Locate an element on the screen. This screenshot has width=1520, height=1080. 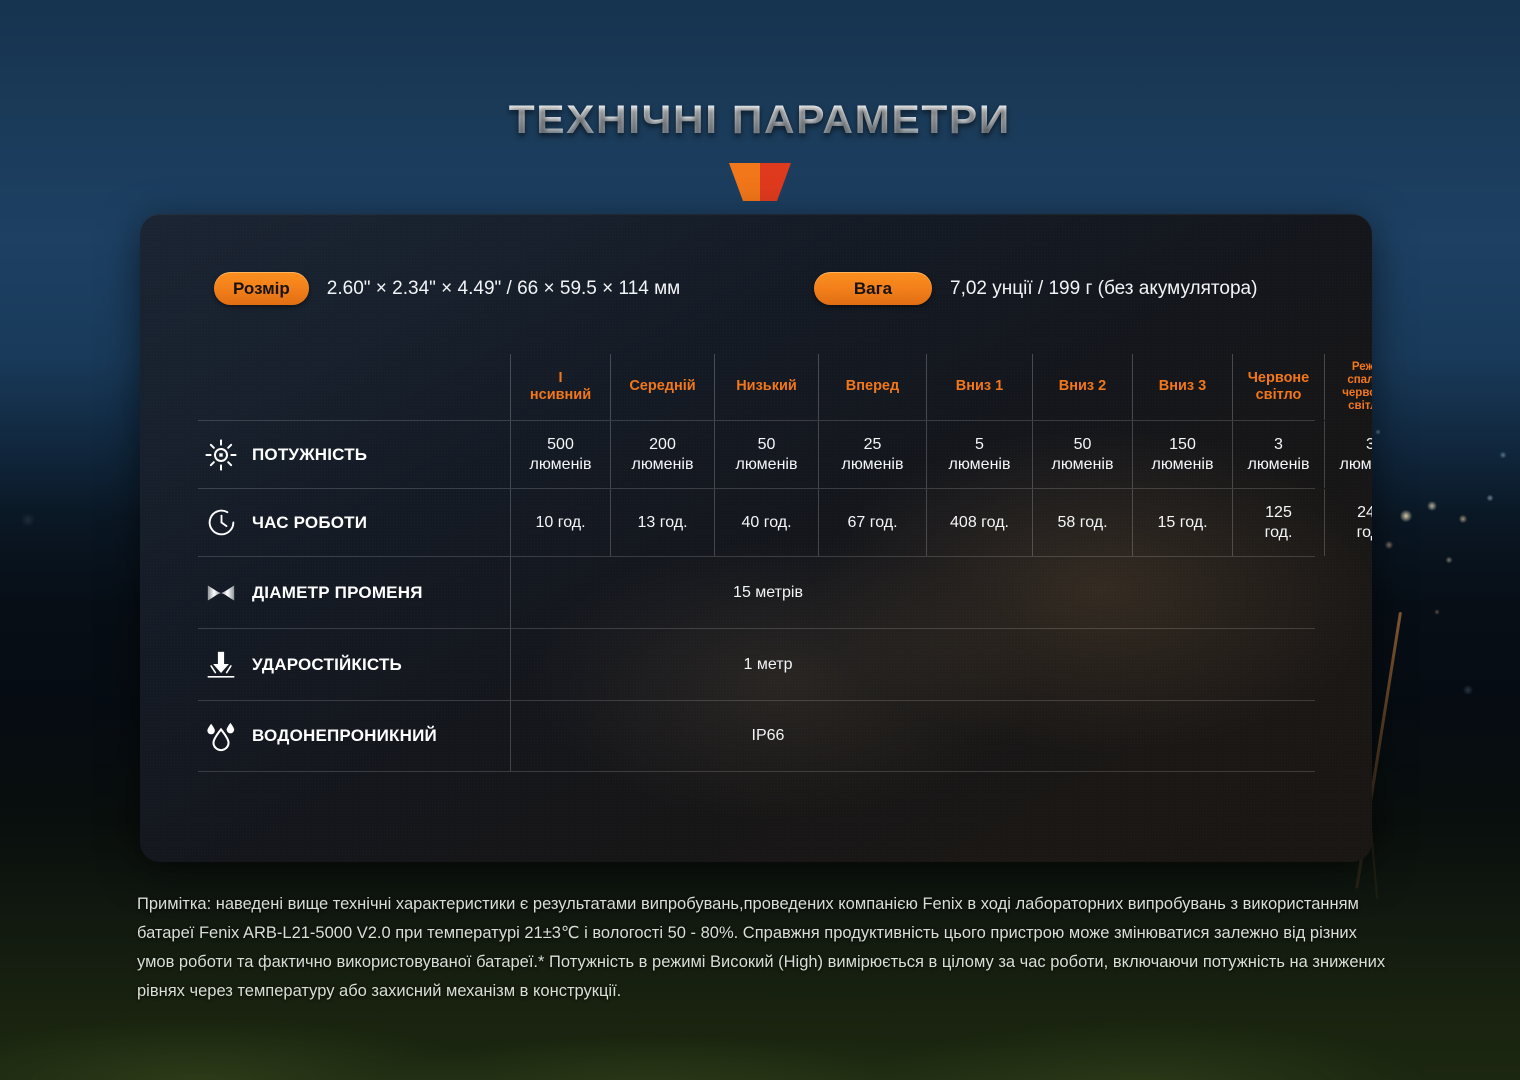
cell-output-down-2: 50 люменів is located at coordinates (1082, 454).